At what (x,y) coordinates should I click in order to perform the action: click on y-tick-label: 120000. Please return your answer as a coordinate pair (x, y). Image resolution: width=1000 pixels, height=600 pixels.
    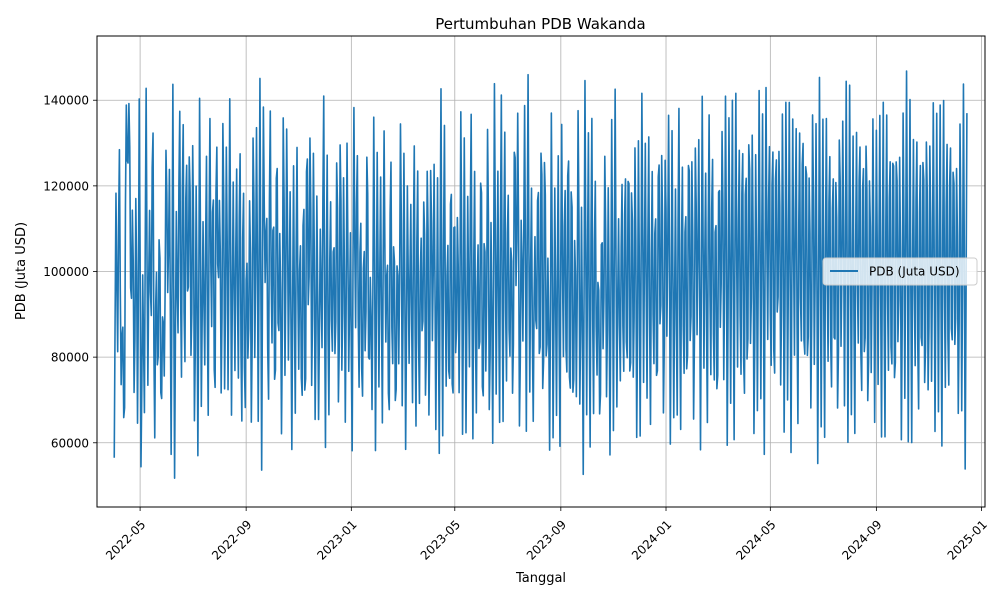
    Looking at the image, I should click on (66, 186).